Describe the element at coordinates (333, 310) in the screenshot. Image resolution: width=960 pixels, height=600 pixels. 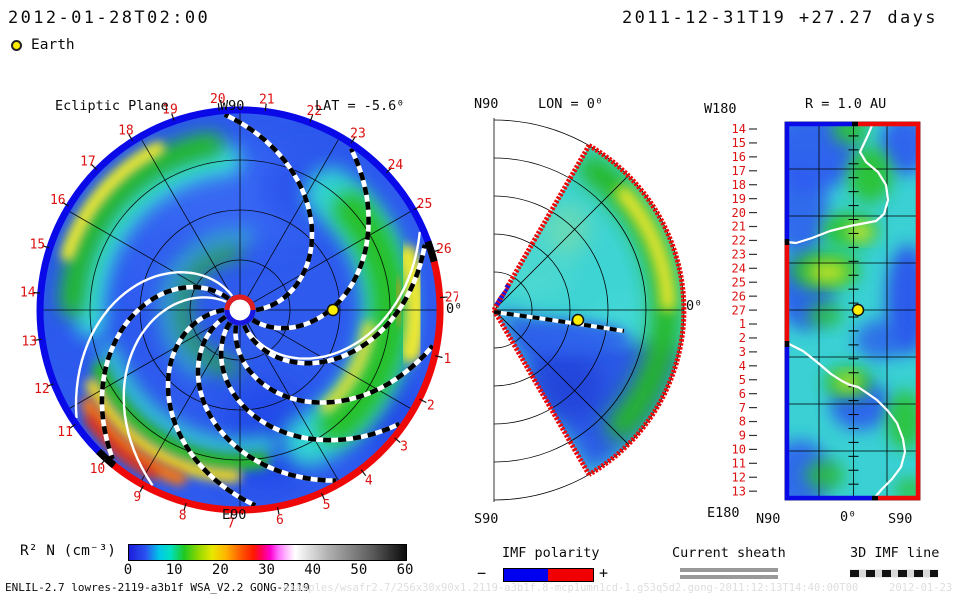
I see `earth-marker-ecliptic` at that location.